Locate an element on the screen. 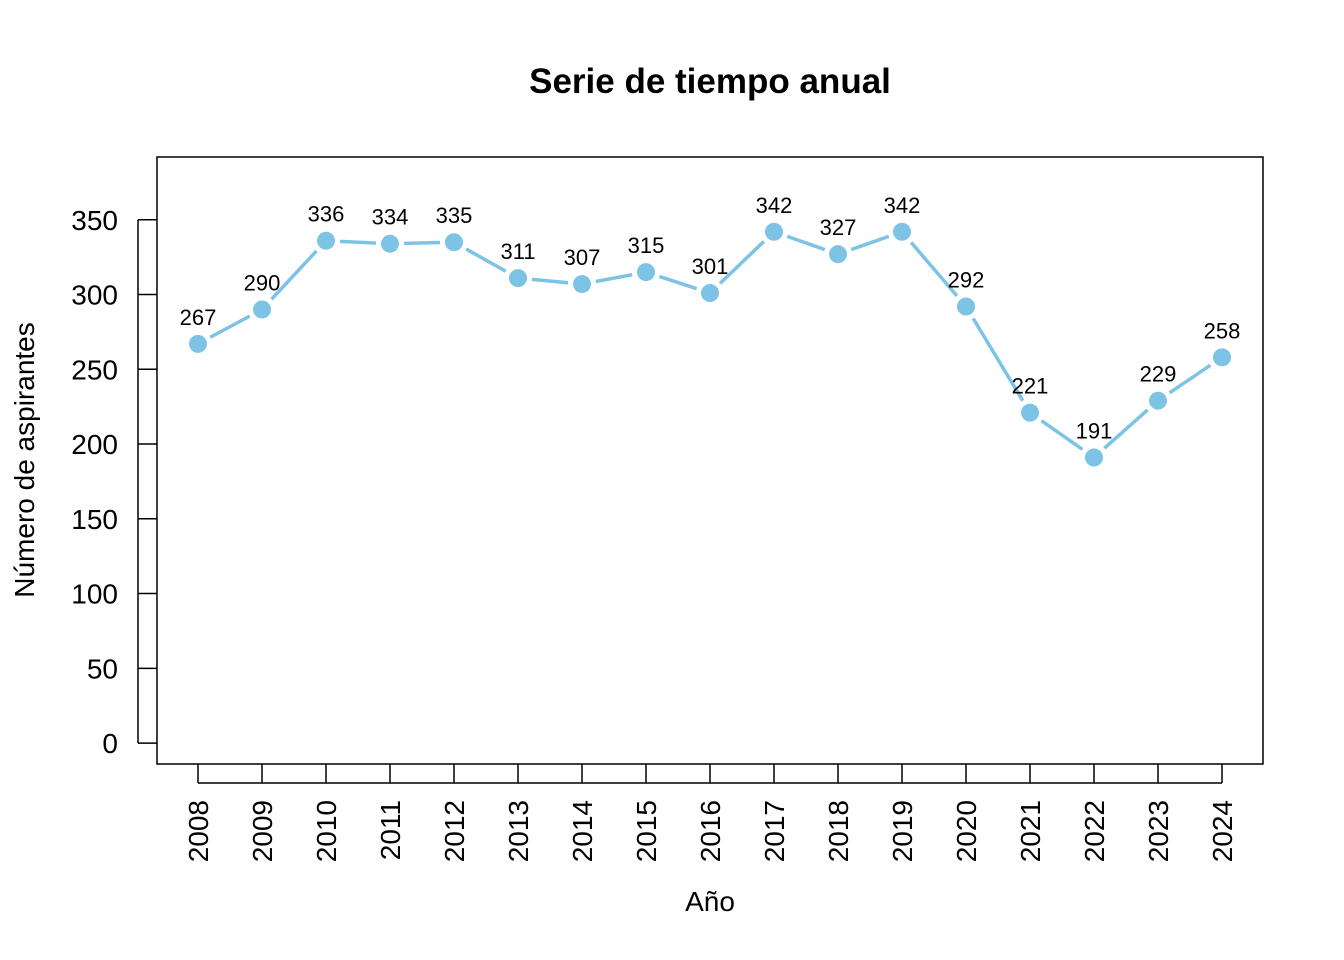 This screenshot has height=960, width=1344. x-tick-label: 2021 is located at coordinates (1030, 831).